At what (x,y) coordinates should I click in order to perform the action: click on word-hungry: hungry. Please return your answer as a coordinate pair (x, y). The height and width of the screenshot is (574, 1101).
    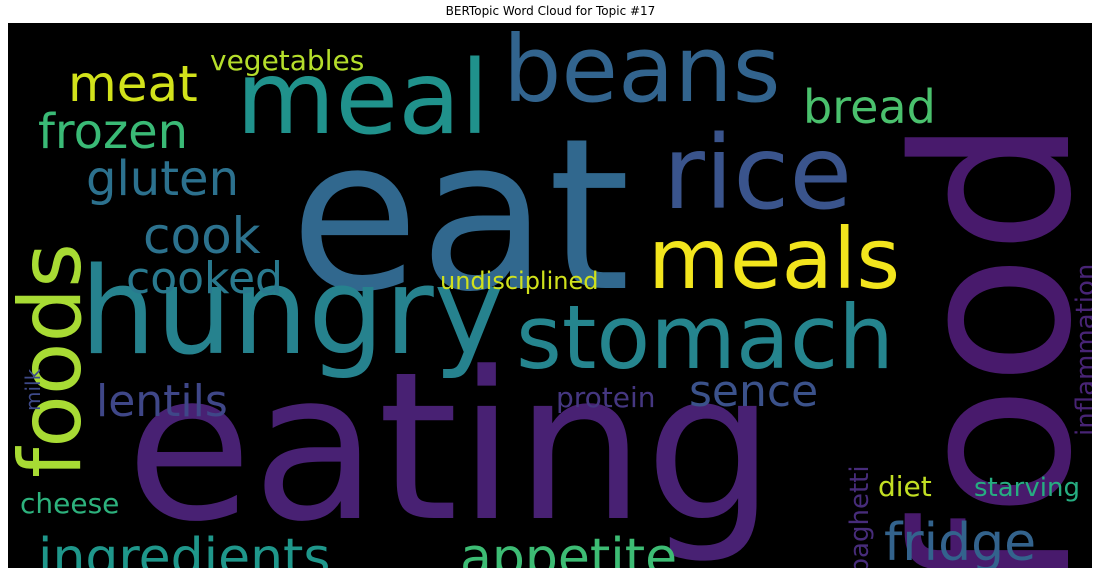
    Looking at the image, I should click on (292, 312).